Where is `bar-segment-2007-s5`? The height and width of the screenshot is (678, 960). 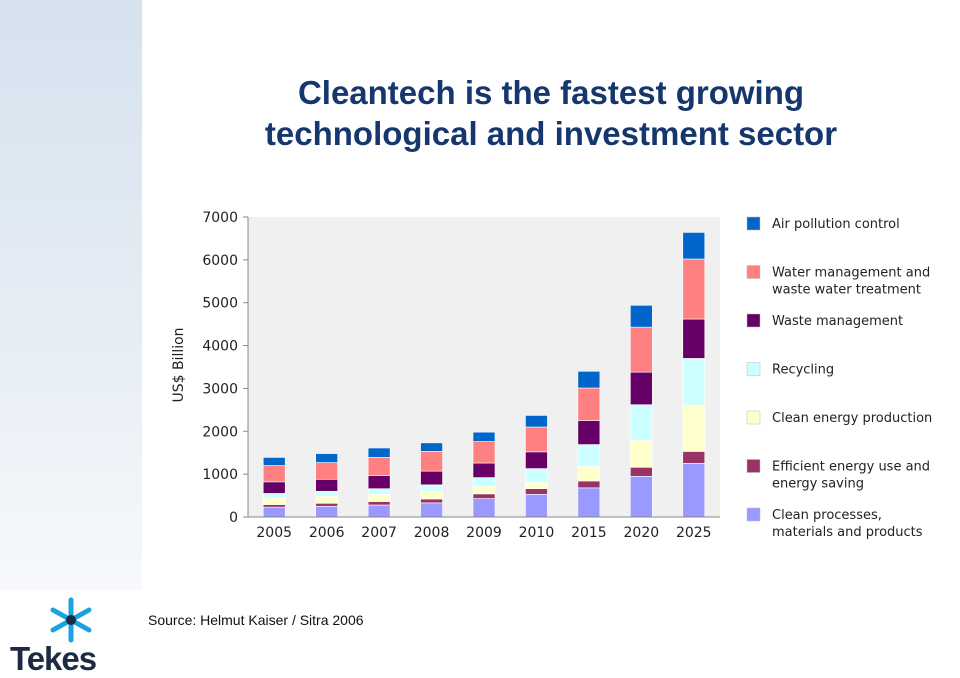
bar-segment-2007-s5 is located at coordinates (379, 466).